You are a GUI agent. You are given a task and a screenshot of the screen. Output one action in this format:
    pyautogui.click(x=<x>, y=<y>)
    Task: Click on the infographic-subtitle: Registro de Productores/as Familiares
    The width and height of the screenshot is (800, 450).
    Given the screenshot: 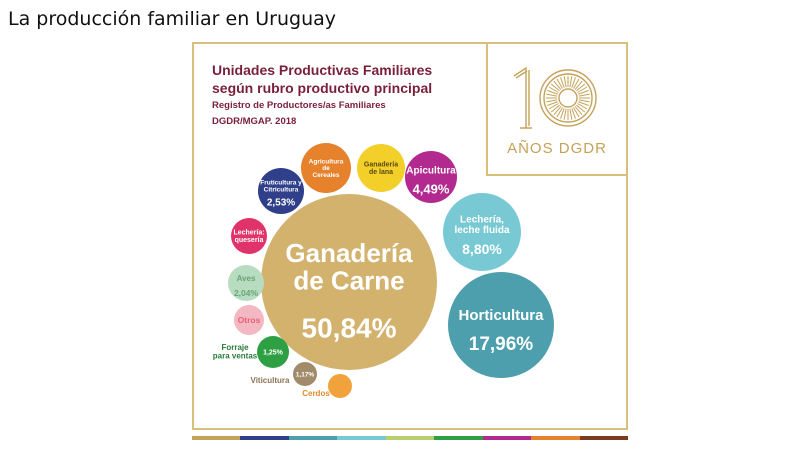 What is the action you would take?
    pyautogui.click(x=299, y=105)
    